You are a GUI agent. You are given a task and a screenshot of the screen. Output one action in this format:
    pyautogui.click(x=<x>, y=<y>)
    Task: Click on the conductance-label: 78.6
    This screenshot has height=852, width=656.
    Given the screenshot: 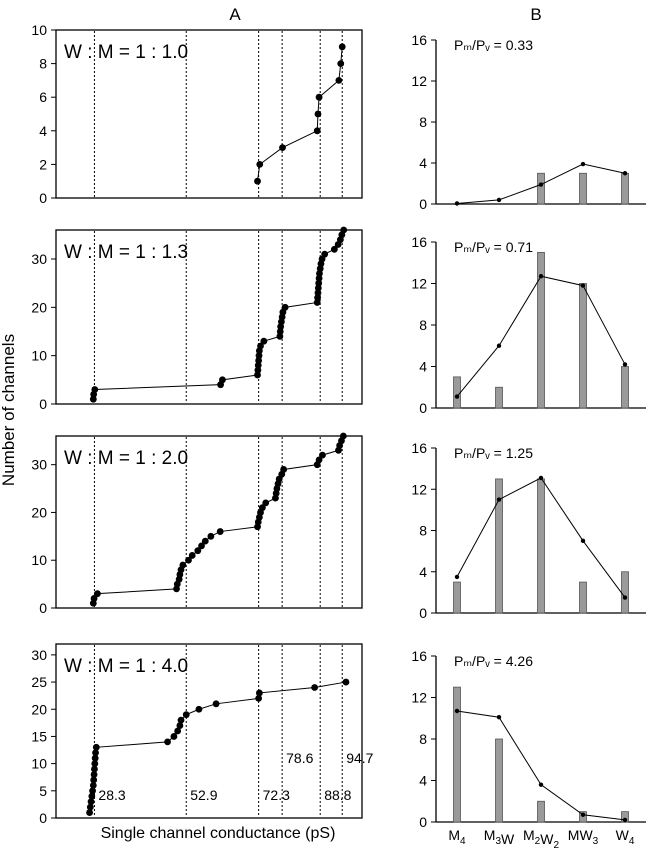 What is the action you would take?
    pyautogui.click(x=299, y=758)
    